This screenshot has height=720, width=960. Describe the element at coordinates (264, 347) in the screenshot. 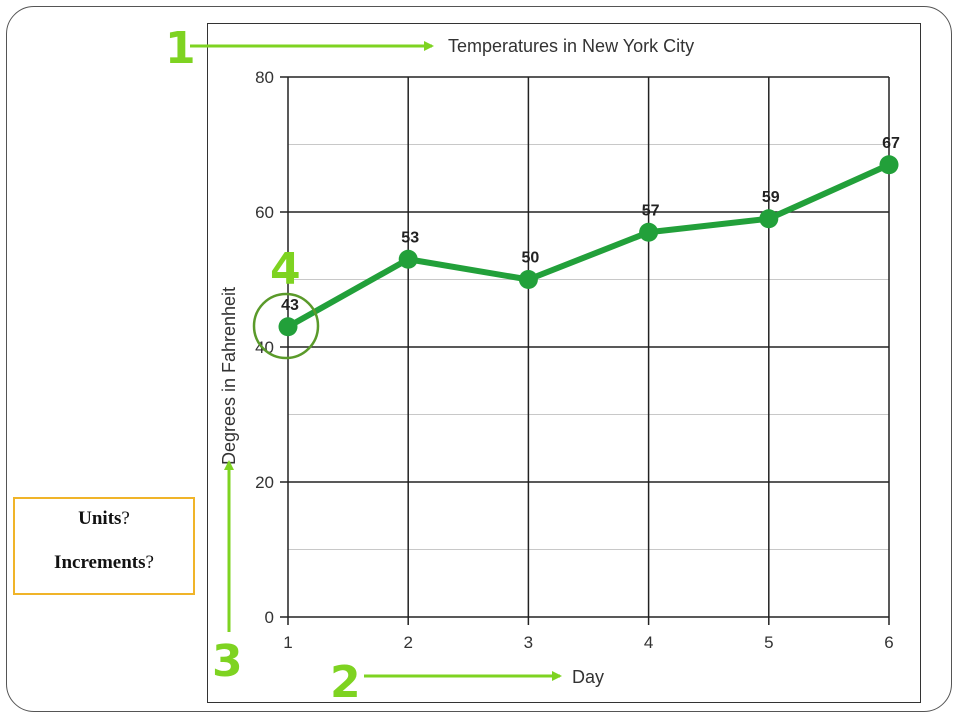

I see `y-tick-label: 40` at that location.